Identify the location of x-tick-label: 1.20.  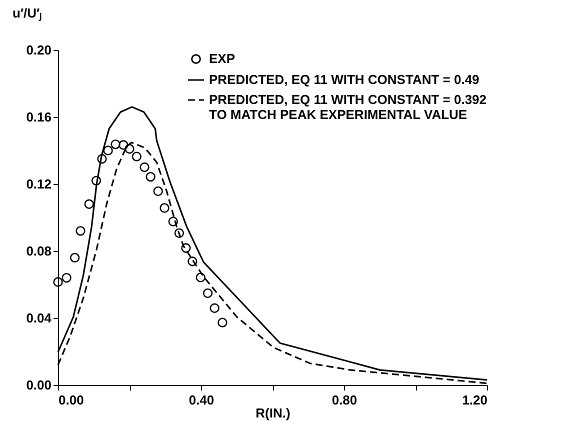
(475, 400).